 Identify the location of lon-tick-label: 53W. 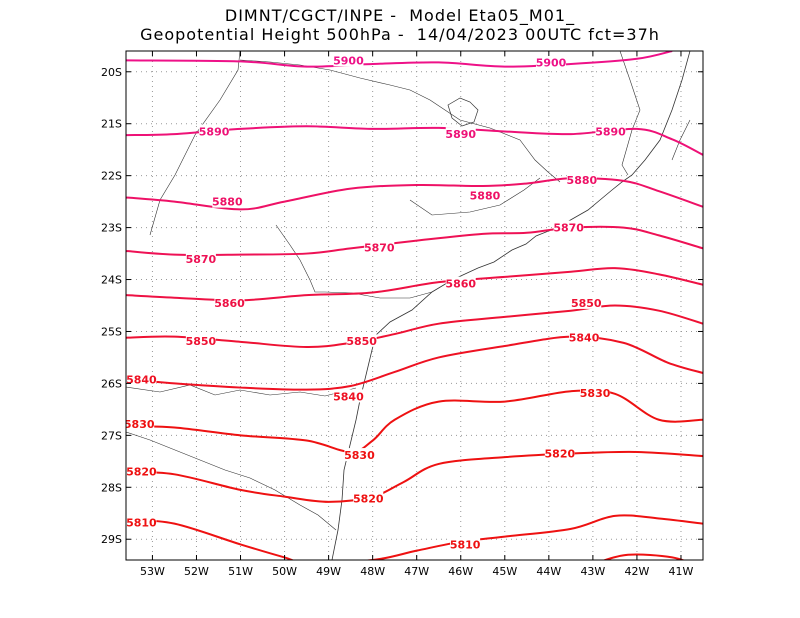
(152, 571).